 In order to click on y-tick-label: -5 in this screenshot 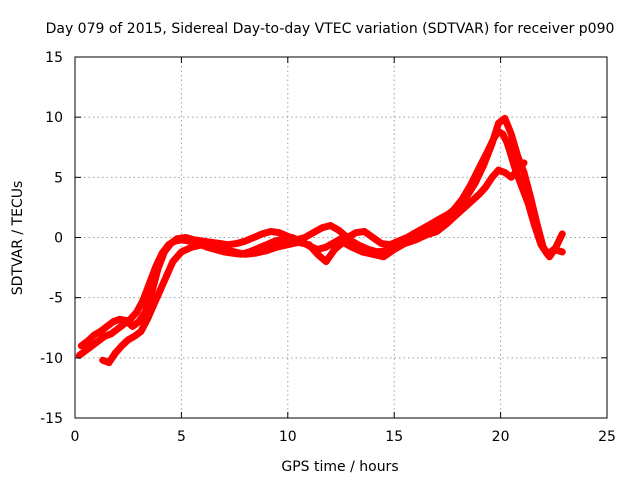, I will do `click(56, 299)`.